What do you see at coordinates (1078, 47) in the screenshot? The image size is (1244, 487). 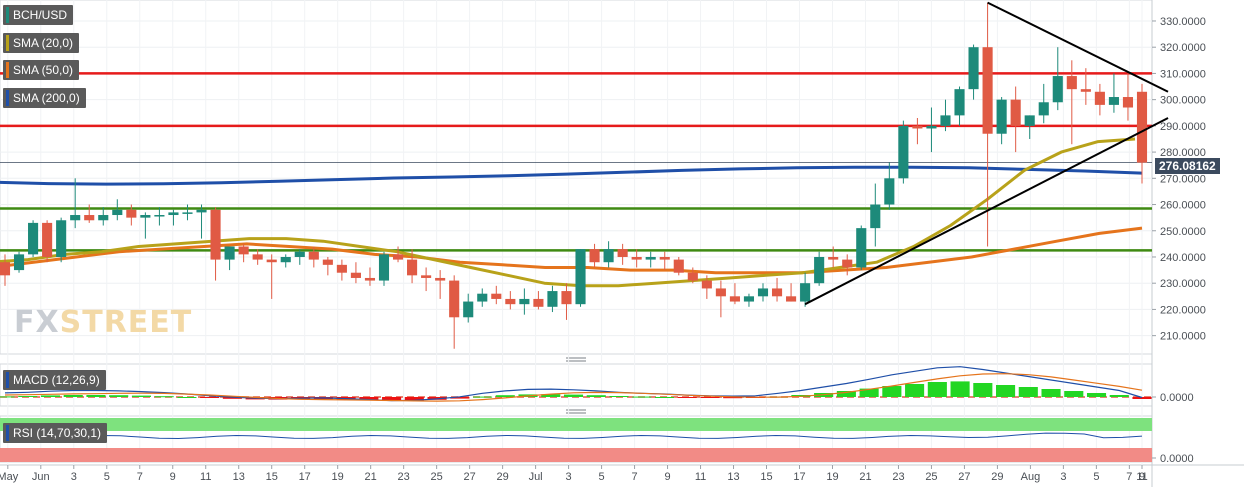 I see `trendline` at bounding box center [1078, 47].